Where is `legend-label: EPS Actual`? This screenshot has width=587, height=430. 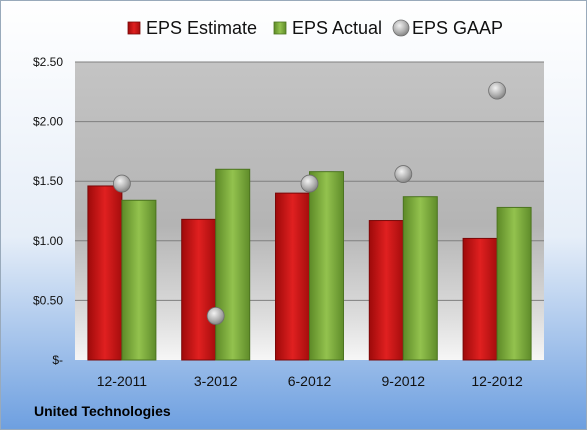 legend-label: EPS Actual is located at coordinates (337, 28).